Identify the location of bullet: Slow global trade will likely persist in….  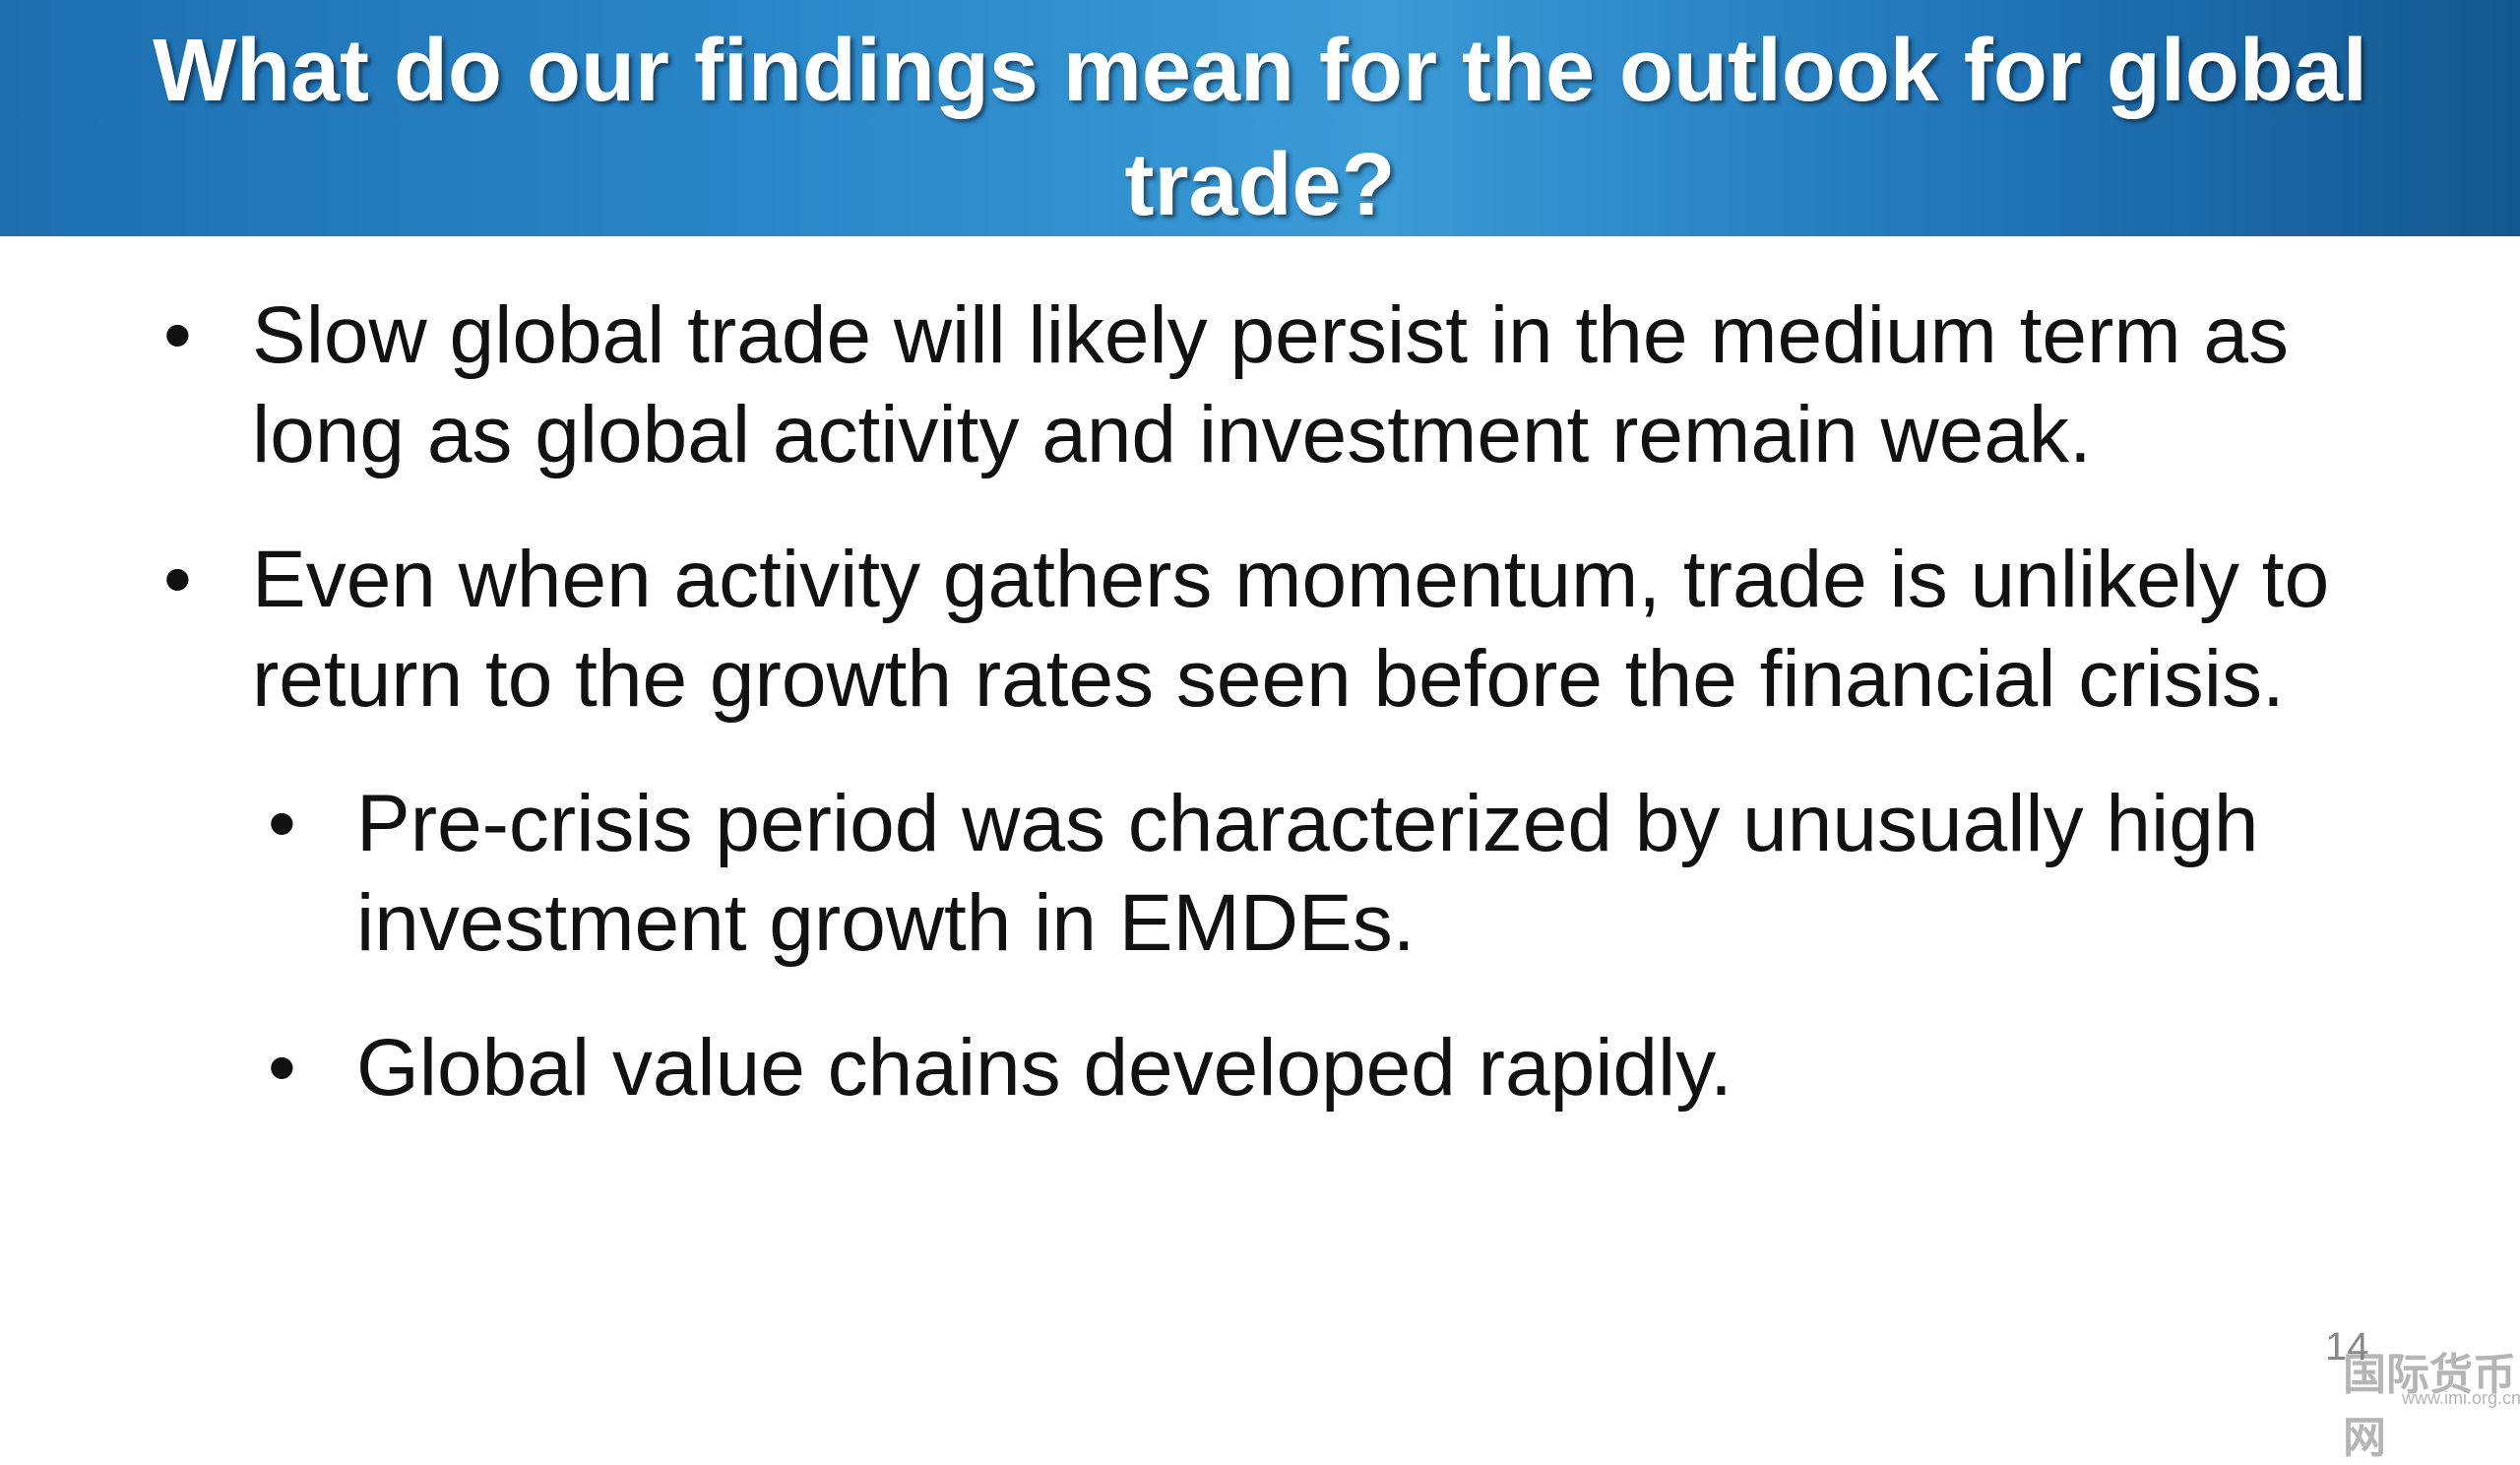
(1290, 385).